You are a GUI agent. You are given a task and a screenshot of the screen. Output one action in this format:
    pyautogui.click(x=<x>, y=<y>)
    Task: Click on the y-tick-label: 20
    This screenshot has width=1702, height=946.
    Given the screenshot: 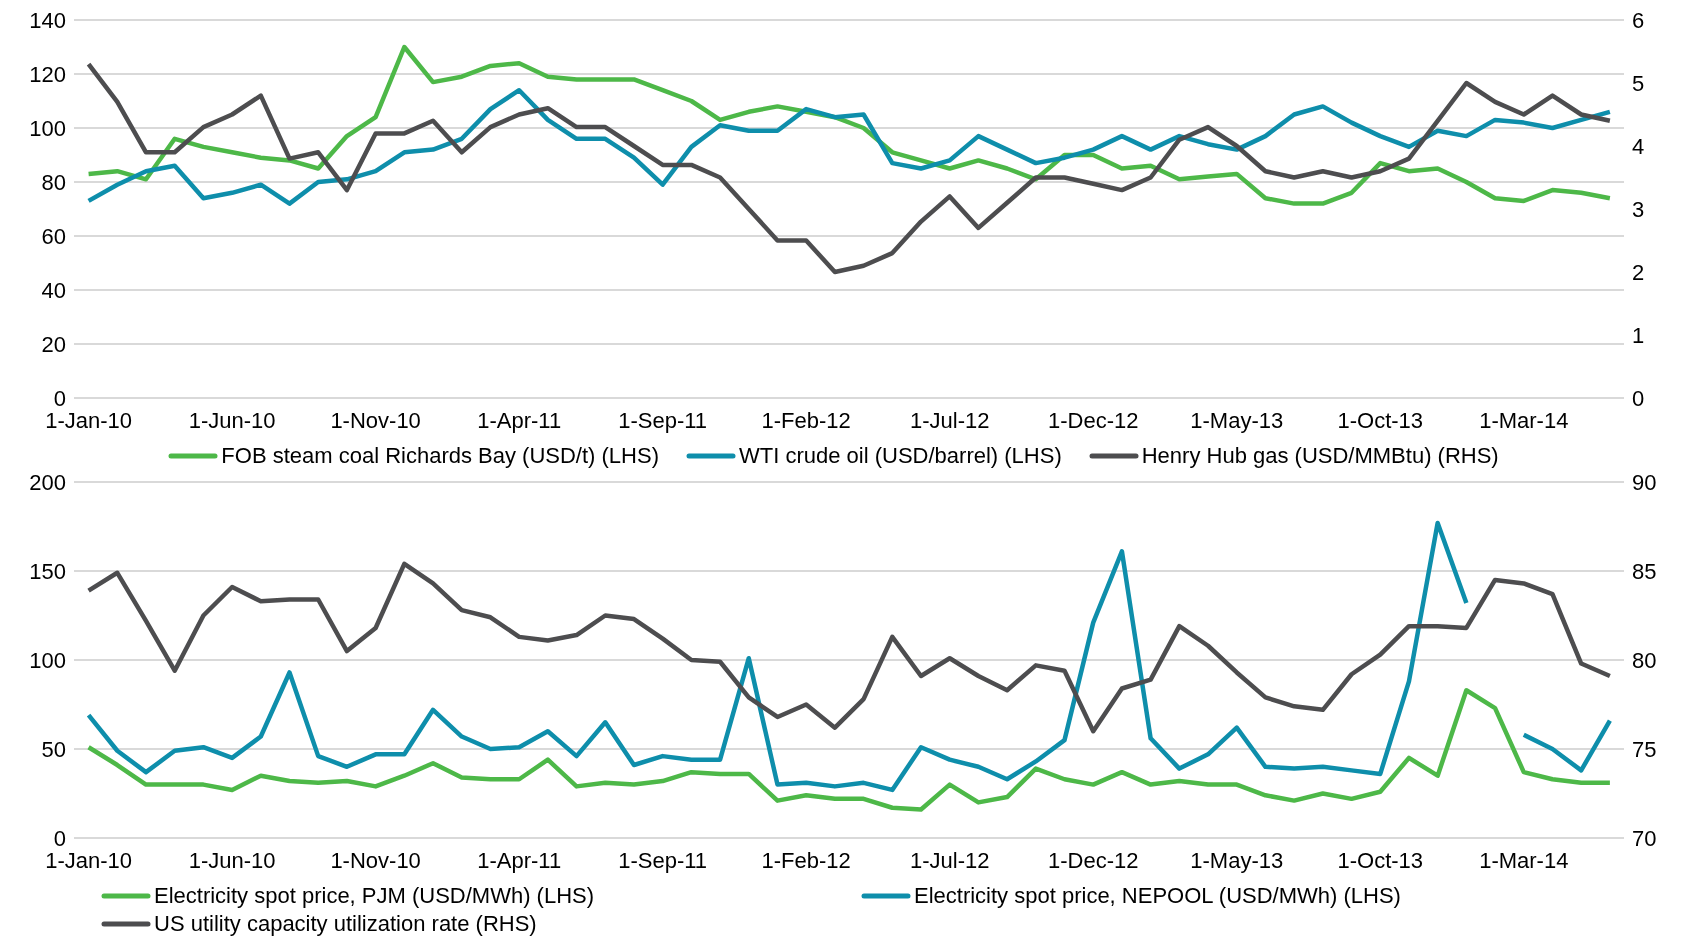 What is the action you would take?
    pyautogui.click(x=53, y=344)
    